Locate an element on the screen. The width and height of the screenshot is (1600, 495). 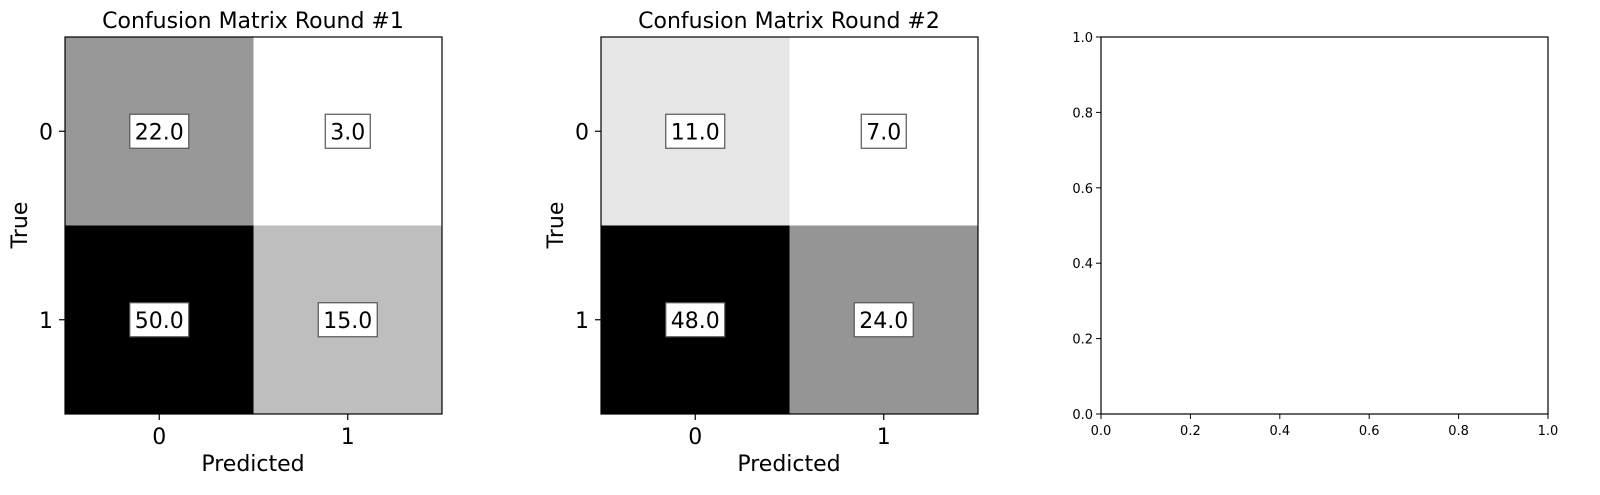
heatmap-cell-labels: 22.0 3.0 50.0 15.0 is located at coordinates (253, 225).